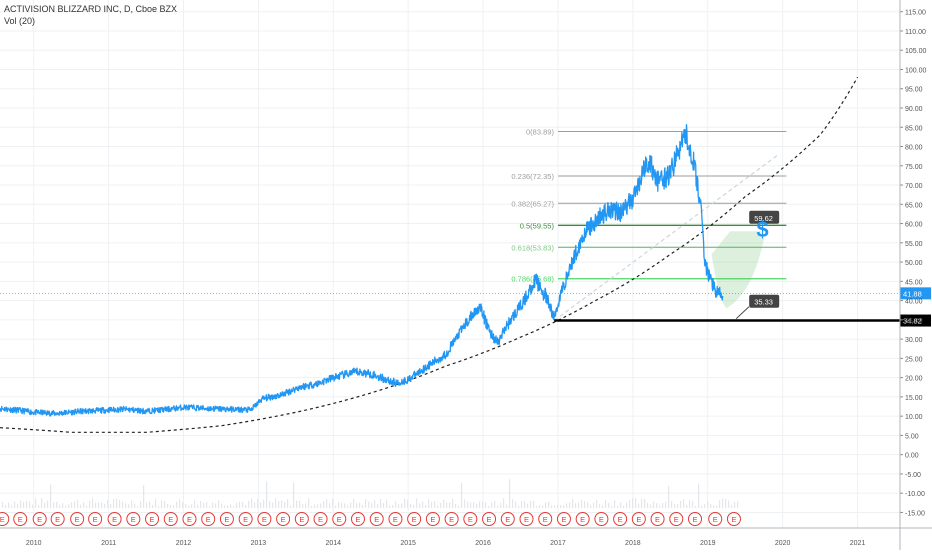 This screenshot has height=555, width=932. Describe the element at coordinates (912, 293) in the screenshot. I see `last-price-label: 41.88` at that location.